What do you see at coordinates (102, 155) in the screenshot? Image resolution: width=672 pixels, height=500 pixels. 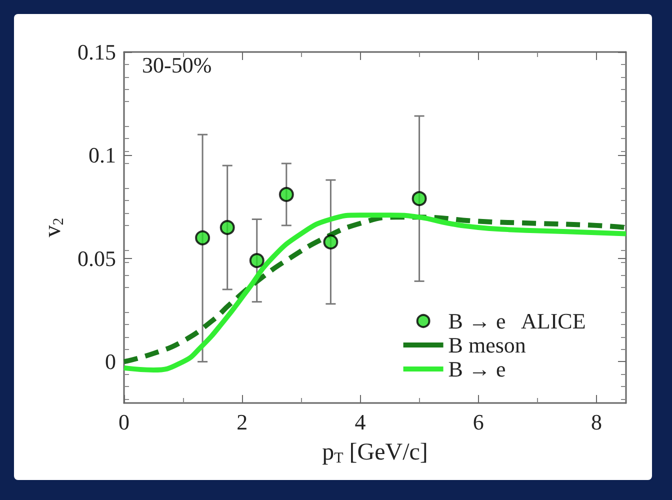 I see `y-tick-label: 0.1` at bounding box center [102, 155].